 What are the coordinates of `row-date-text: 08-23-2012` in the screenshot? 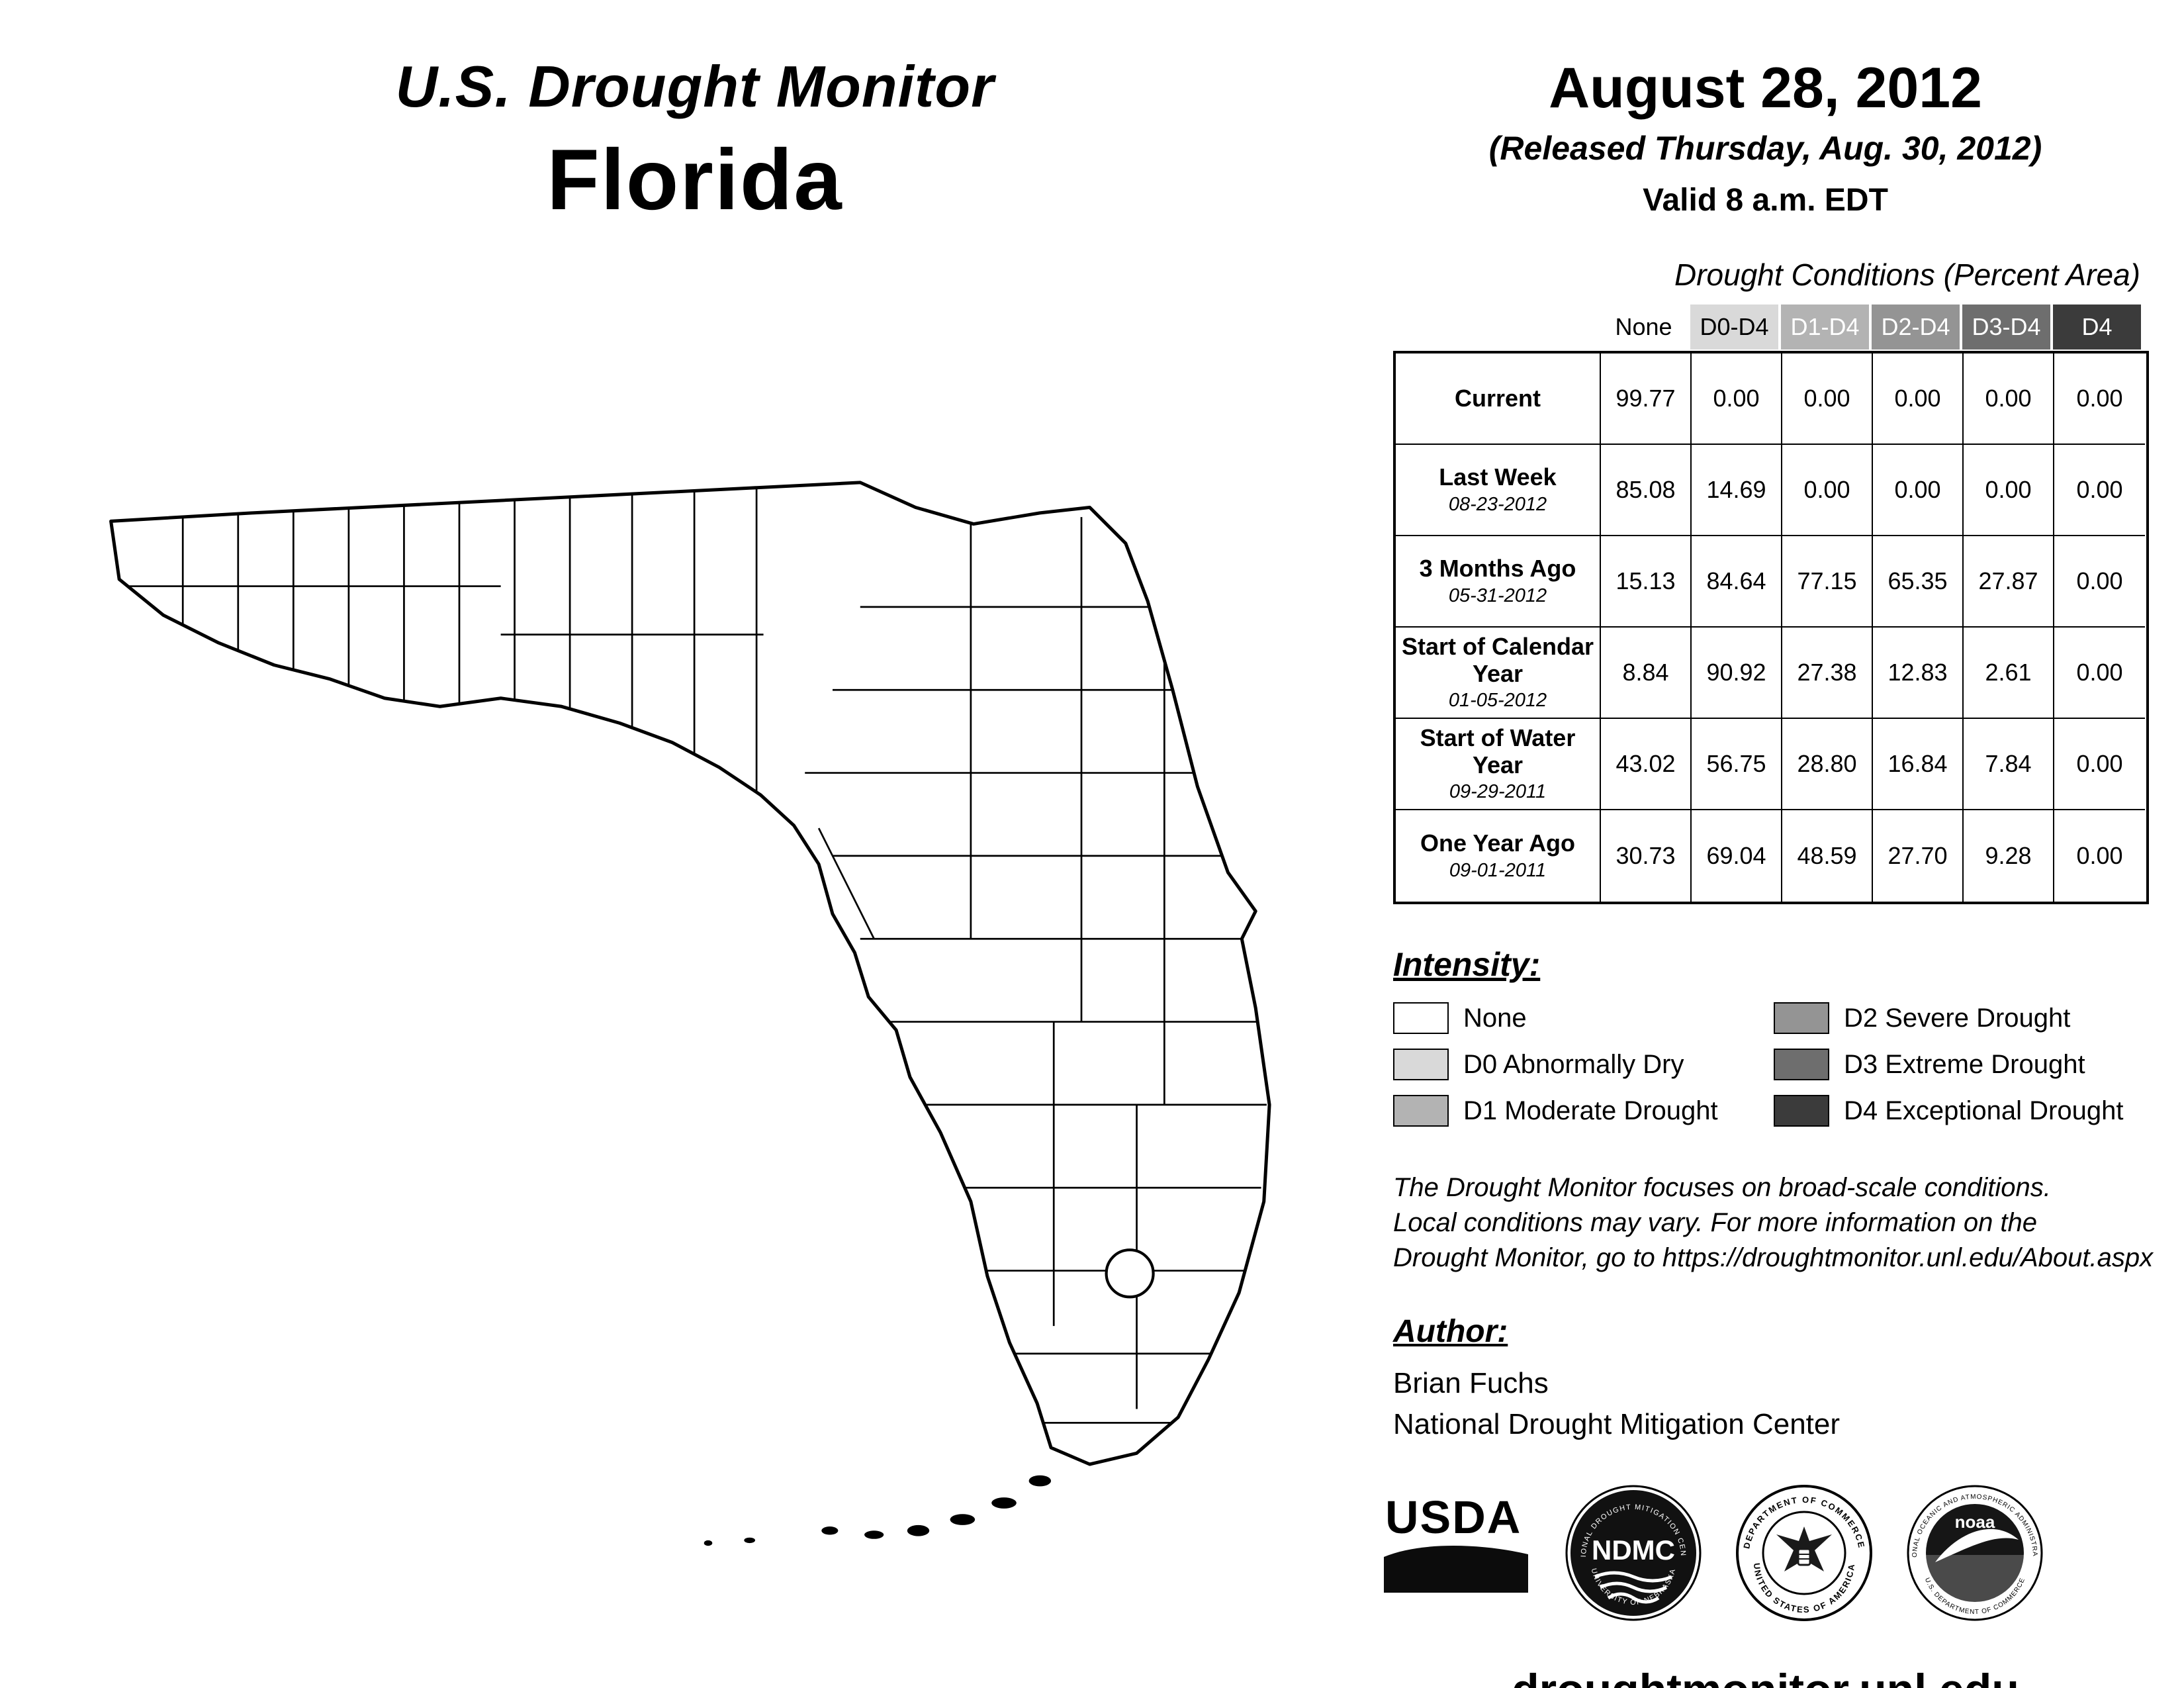 It's located at (1497, 504).